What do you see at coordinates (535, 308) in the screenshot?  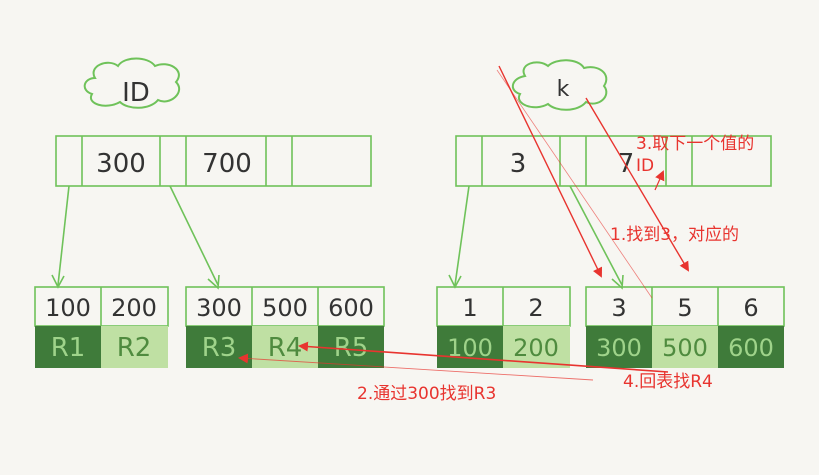 I see `k-leaf-1-key-2: 2` at bounding box center [535, 308].